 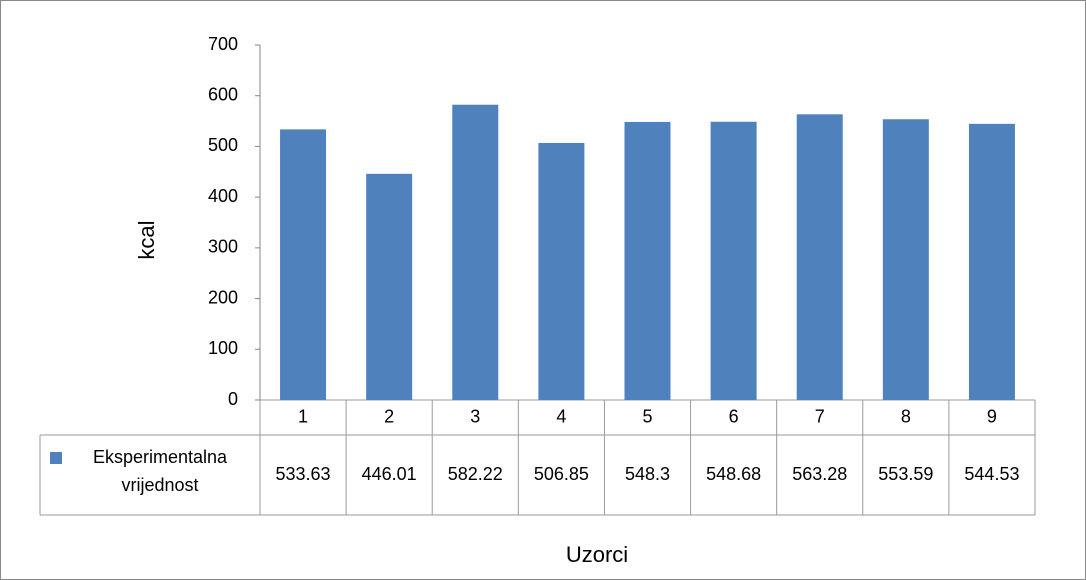 I want to click on x-tick-label: 7, so click(x=820, y=416).